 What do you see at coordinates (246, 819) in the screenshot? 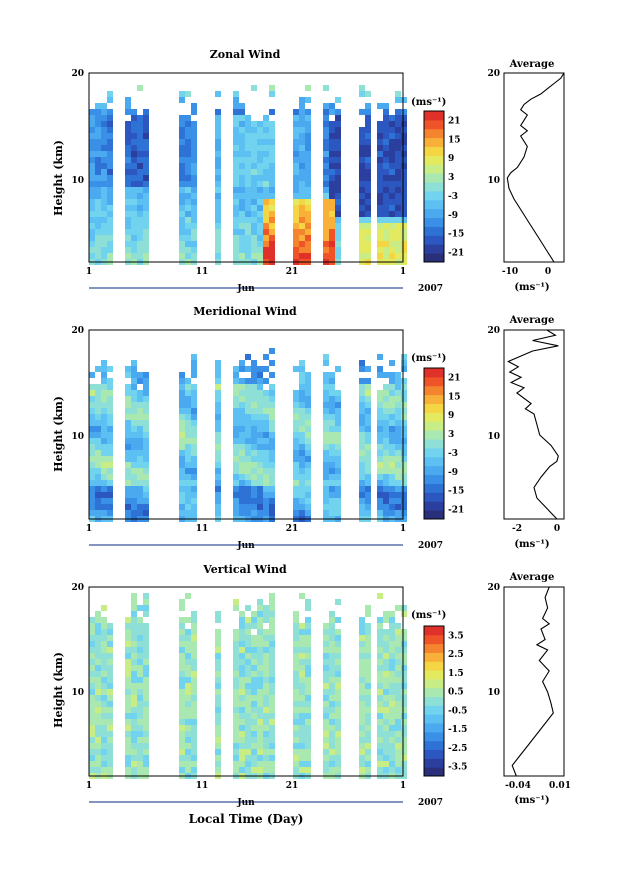
I see `x-axis-label: Local Time (Day)` at bounding box center [246, 819].